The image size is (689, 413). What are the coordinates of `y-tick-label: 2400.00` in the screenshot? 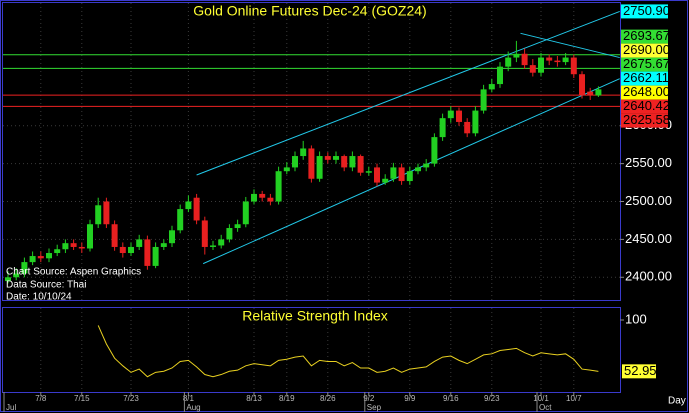 It's located at (648, 276).